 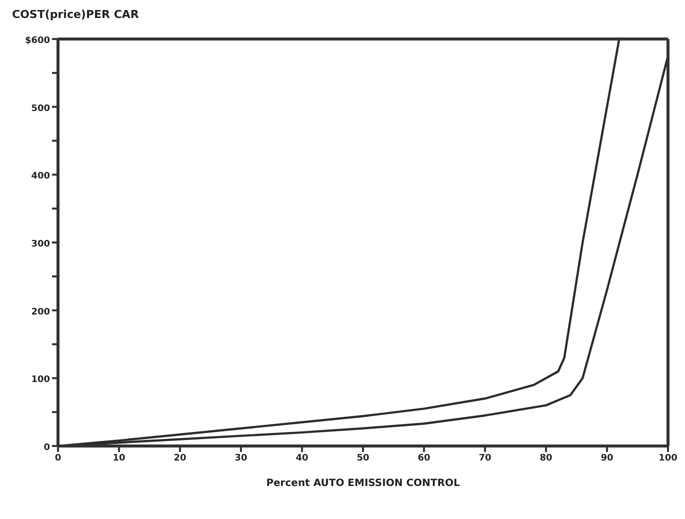 What do you see at coordinates (58, 458) in the screenshot?
I see `x-tick-label: 0` at bounding box center [58, 458].